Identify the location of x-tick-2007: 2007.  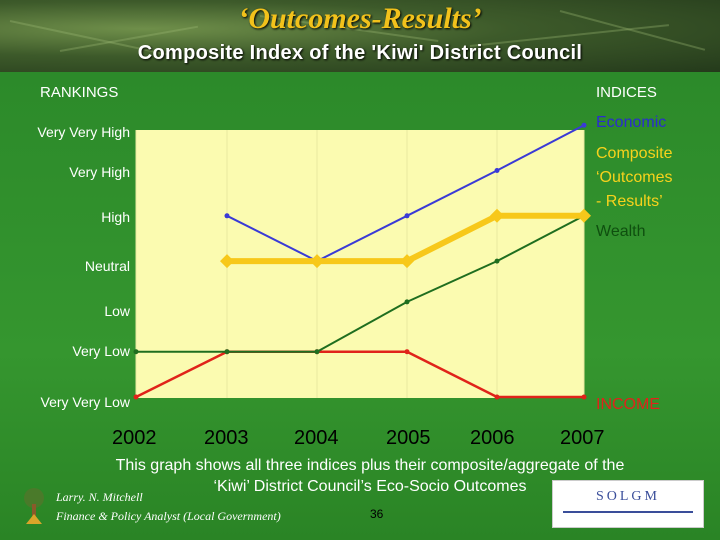
(582, 438).